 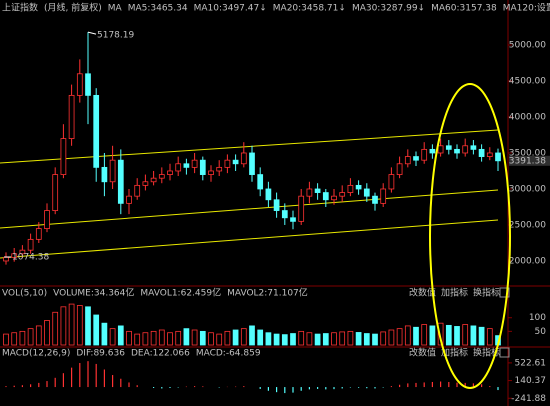 I want to click on peak-label: 5178.19, so click(x=115, y=36).